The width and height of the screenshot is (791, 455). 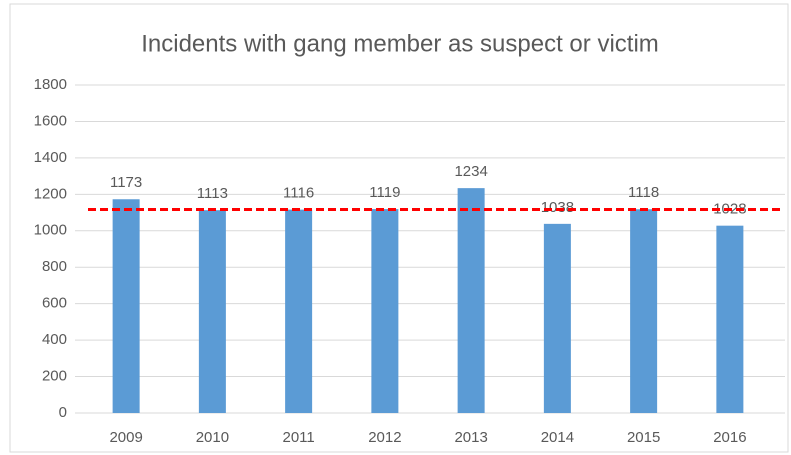 What do you see at coordinates (384, 192) in the screenshot?
I see `value-label: 1119` at bounding box center [384, 192].